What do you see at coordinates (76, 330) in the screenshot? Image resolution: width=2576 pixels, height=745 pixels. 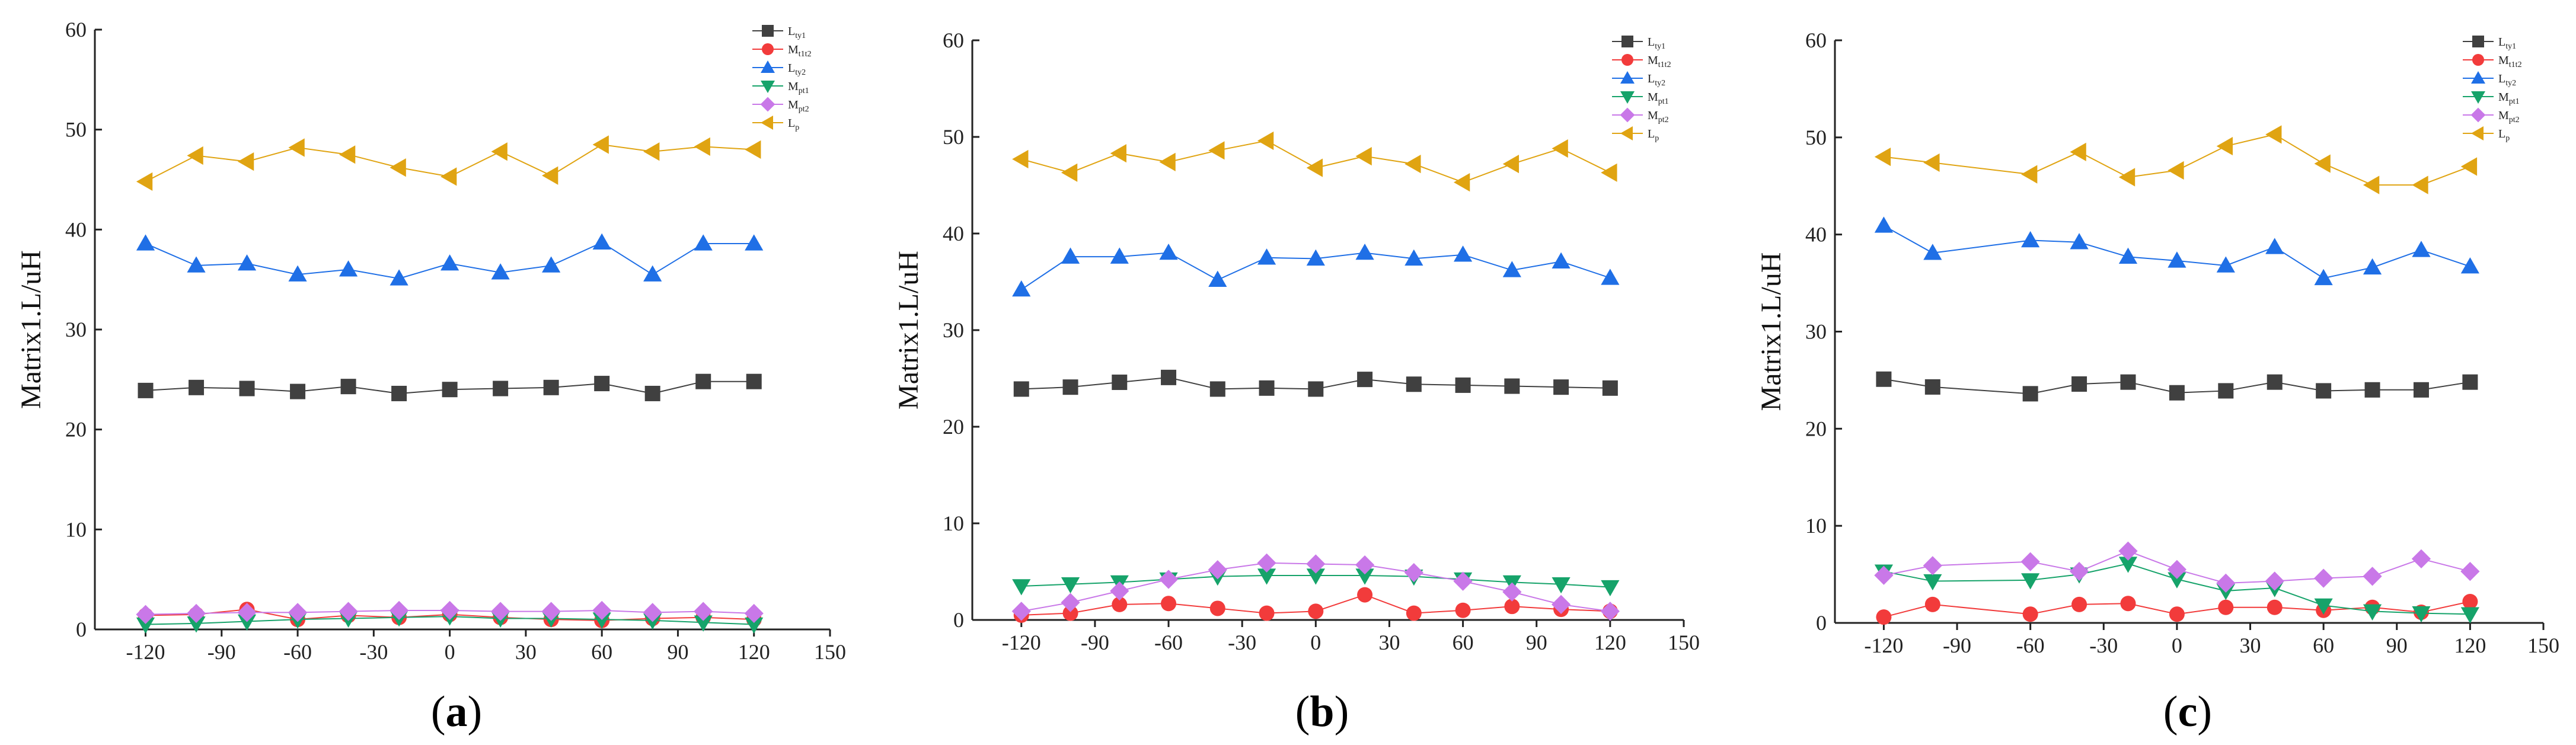 I see `y-tick-label: 30` at bounding box center [76, 330].